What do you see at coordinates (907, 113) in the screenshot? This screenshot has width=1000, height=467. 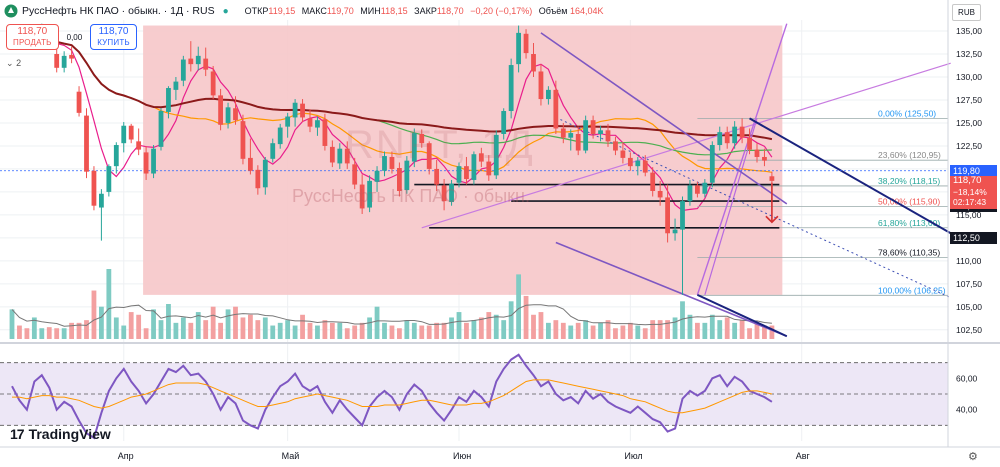 I see `fib-level-label: 0,00% (125,50)` at bounding box center [907, 113].